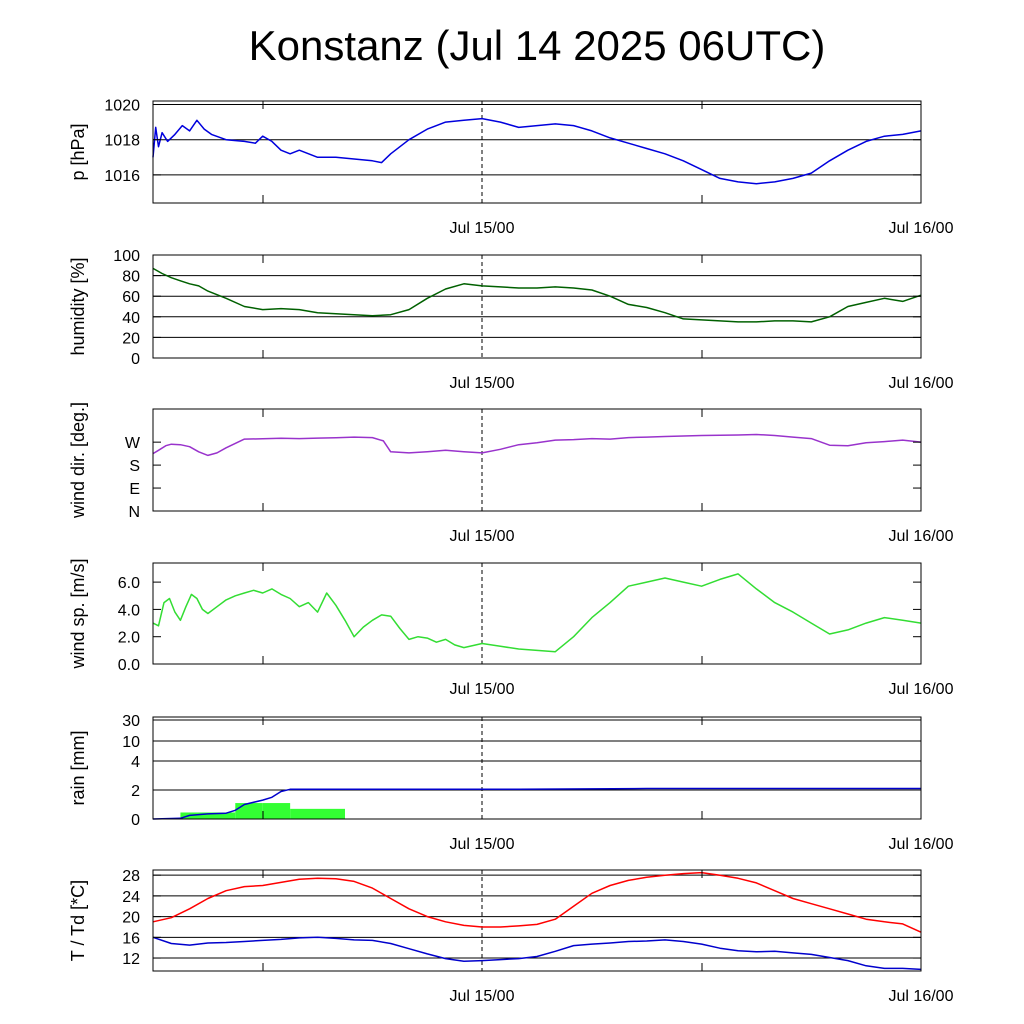 The height and width of the screenshot is (1024, 1024). Describe the element at coordinates (78, 767) in the screenshot. I see `y-axis-label: rain [mm]` at that location.